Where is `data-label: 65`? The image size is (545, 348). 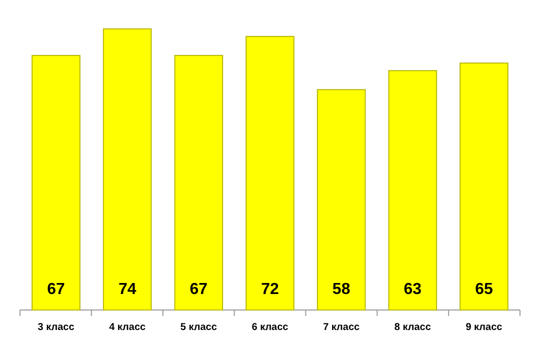
data-label: 65 is located at coordinates (484, 289).